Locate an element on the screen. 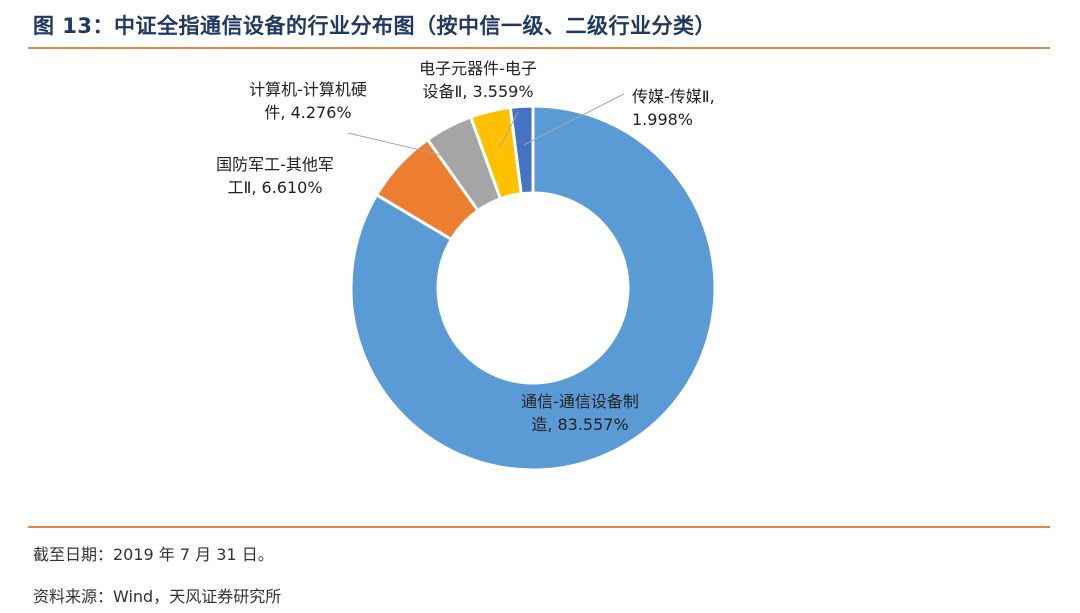 This screenshot has height=613, width=1080. bottom-divider is located at coordinates (539, 527).